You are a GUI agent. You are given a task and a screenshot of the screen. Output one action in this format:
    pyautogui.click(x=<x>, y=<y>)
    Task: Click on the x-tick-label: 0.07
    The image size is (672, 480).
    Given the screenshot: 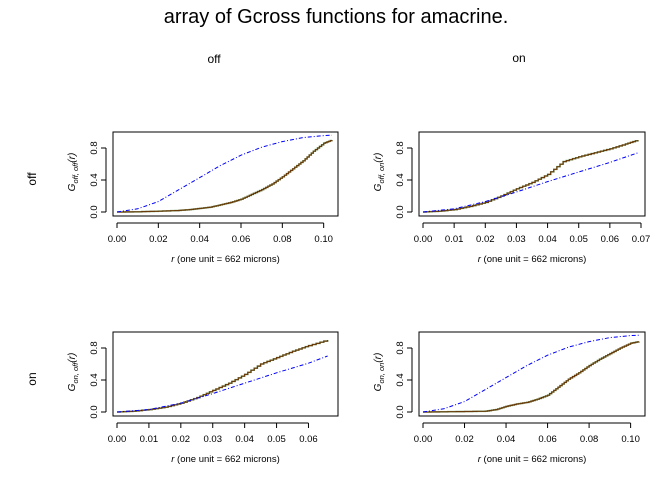 What is the action you would take?
    pyautogui.click(x=641, y=239)
    